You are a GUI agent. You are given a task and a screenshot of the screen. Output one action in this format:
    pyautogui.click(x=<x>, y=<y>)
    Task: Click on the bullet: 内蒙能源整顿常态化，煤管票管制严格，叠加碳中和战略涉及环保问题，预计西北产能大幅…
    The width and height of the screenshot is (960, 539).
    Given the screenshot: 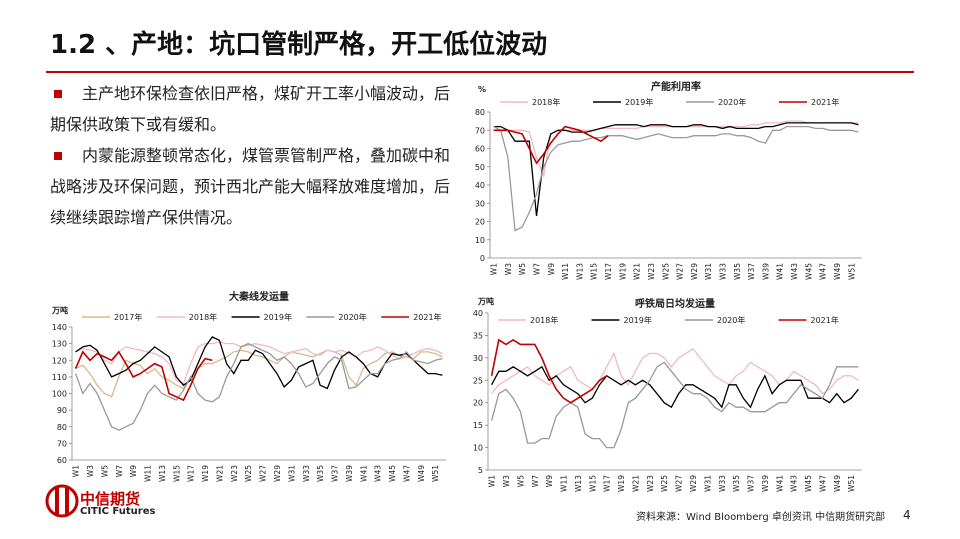 What is the action you would take?
    pyautogui.click(x=250, y=186)
    